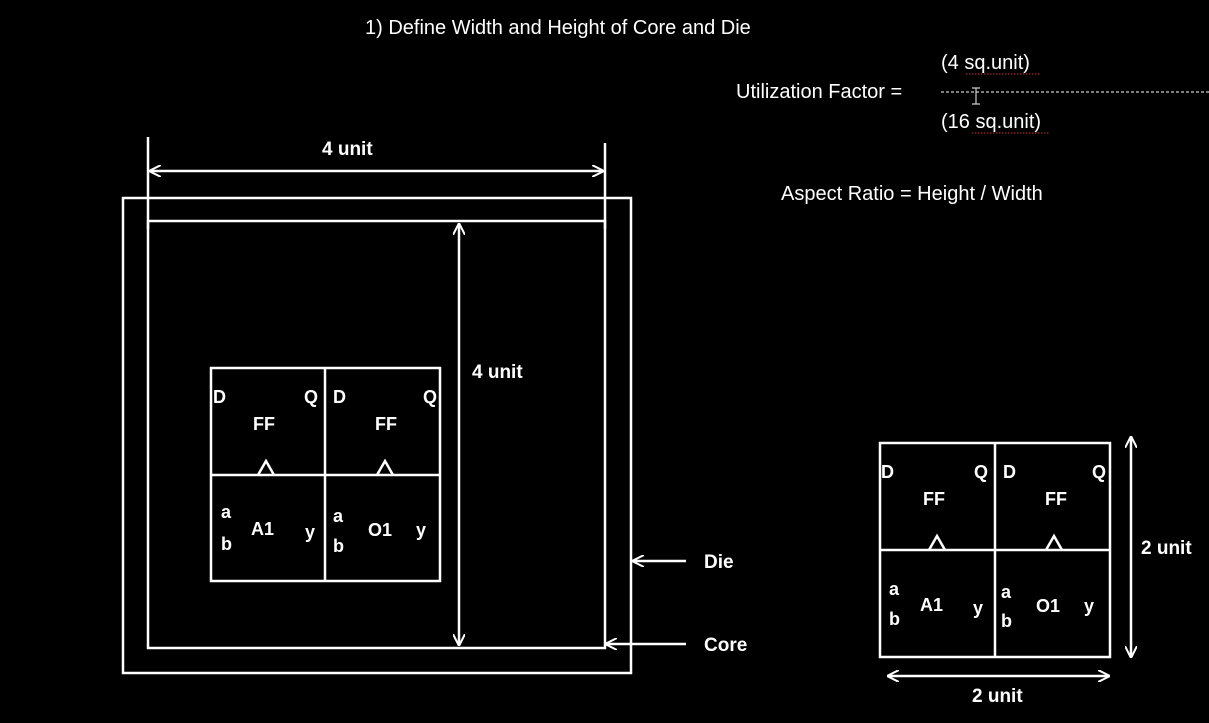 The width and height of the screenshot is (1209, 723). What do you see at coordinates (912, 194) in the screenshot?
I see `aspect-ratio-formula: Aspect Ratio = Height / Width` at bounding box center [912, 194].